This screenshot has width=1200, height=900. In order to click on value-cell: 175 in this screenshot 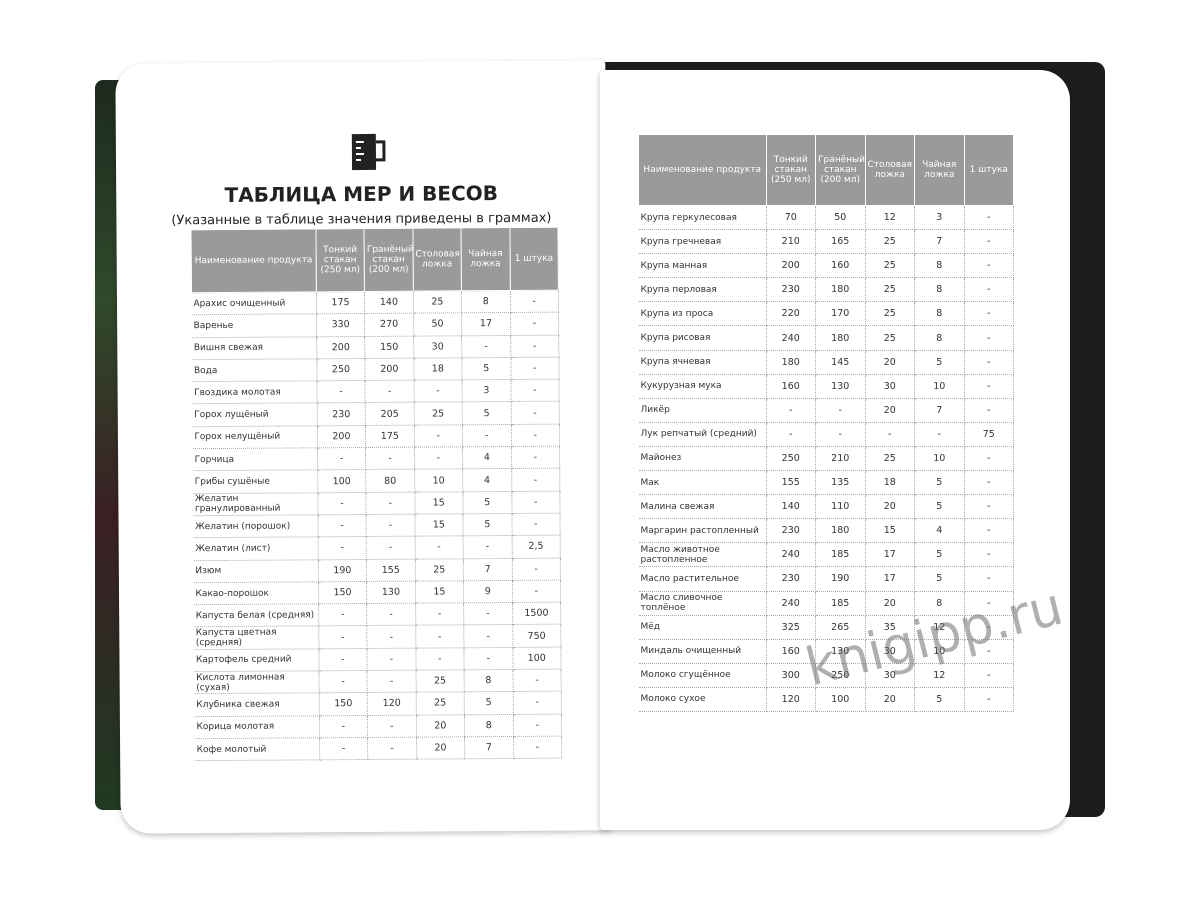, I will do `click(340, 303)`.